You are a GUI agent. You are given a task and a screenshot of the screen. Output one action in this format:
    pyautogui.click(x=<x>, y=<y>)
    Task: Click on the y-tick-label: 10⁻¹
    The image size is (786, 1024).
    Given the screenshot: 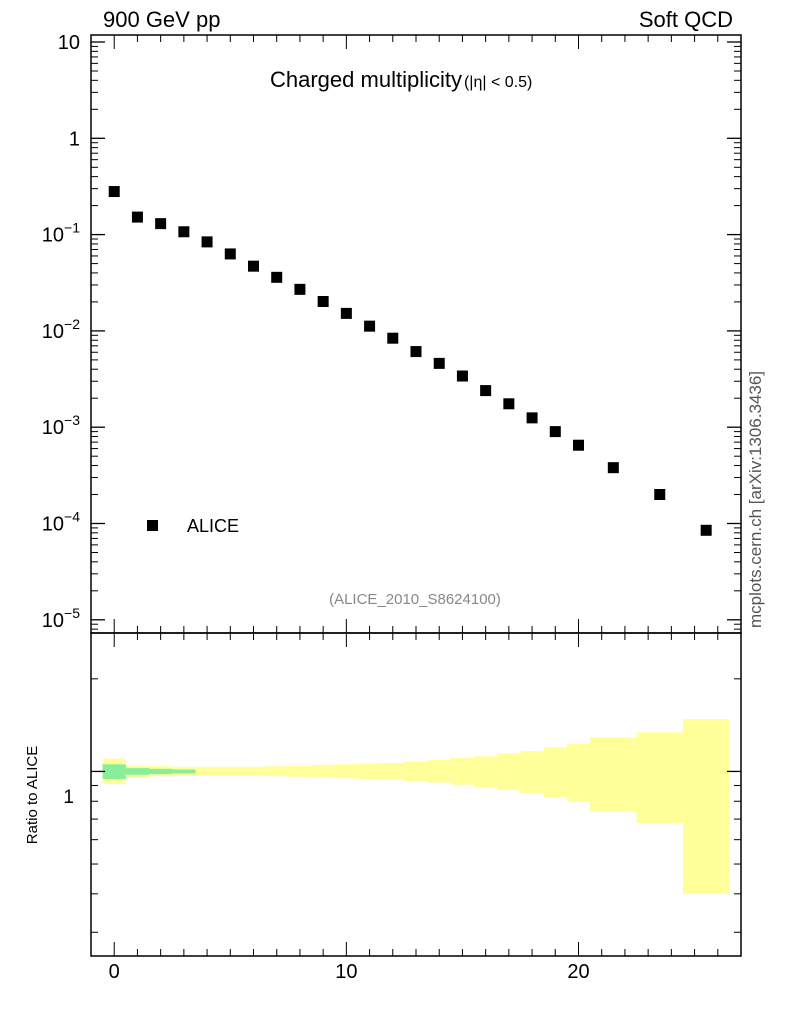 What is the action you would take?
    pyautogui.click(x=61, y=233)
    